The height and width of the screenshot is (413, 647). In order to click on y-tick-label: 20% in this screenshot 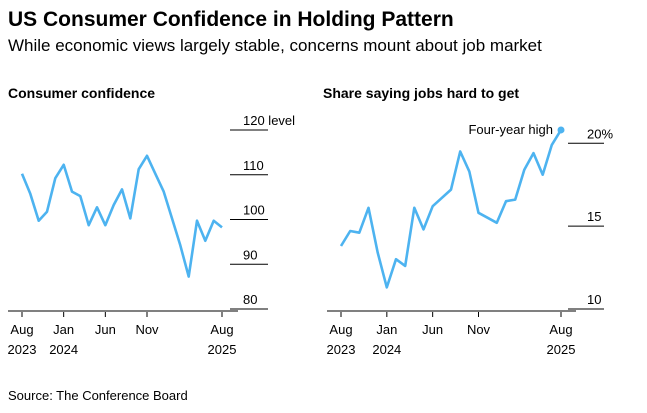, I will do `click(600, 133)`.